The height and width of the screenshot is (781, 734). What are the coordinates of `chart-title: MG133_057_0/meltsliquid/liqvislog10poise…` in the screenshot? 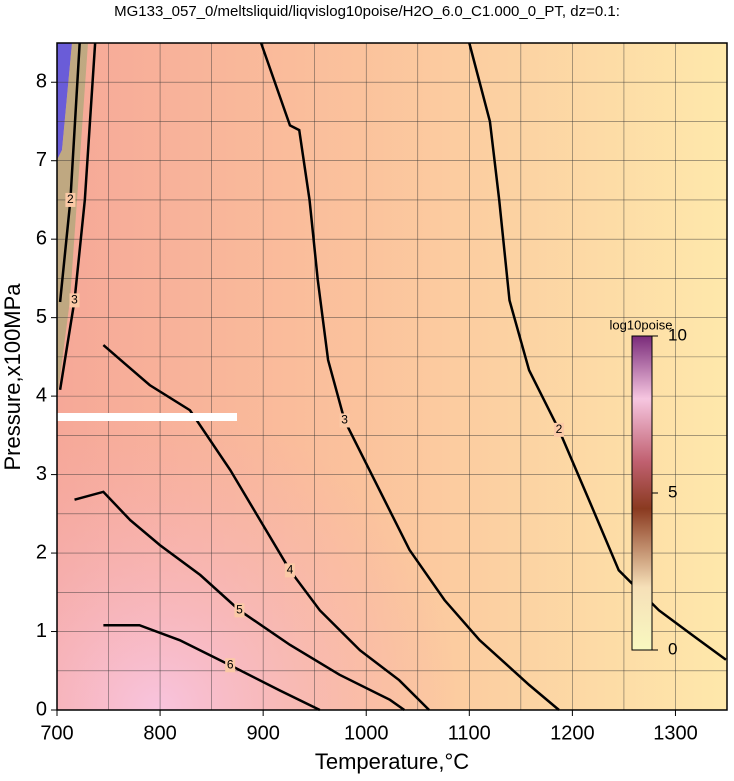 It's located at (367, 11).